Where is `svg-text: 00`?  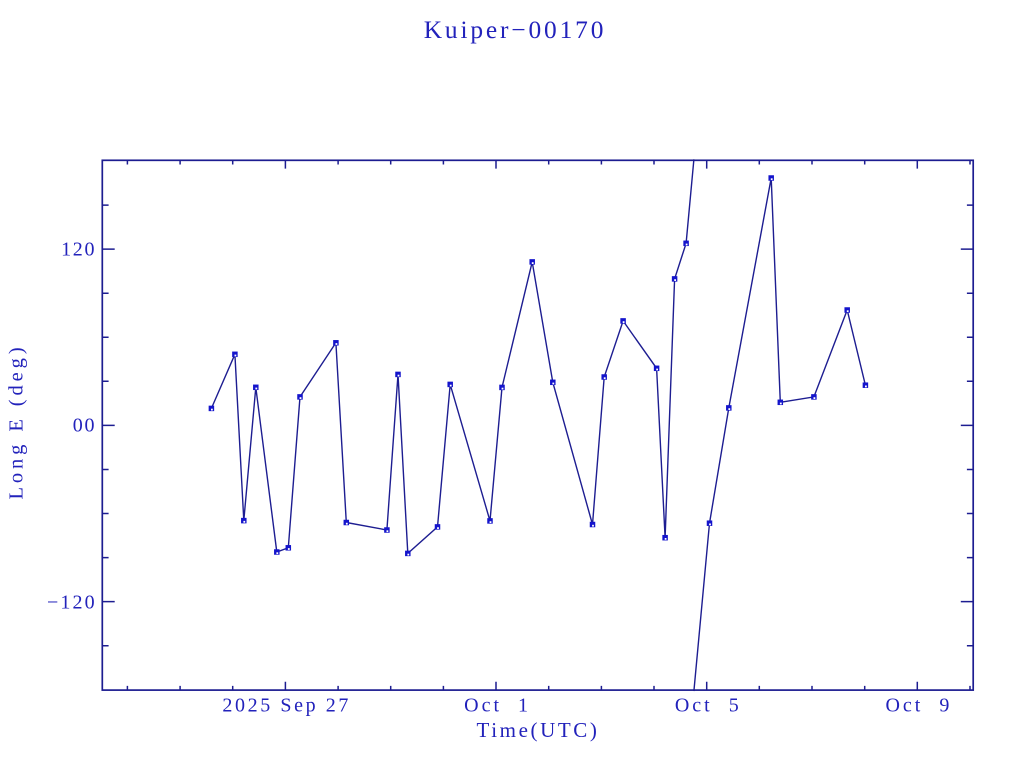 svg-text: 00 is located at coordinates (84, 426).